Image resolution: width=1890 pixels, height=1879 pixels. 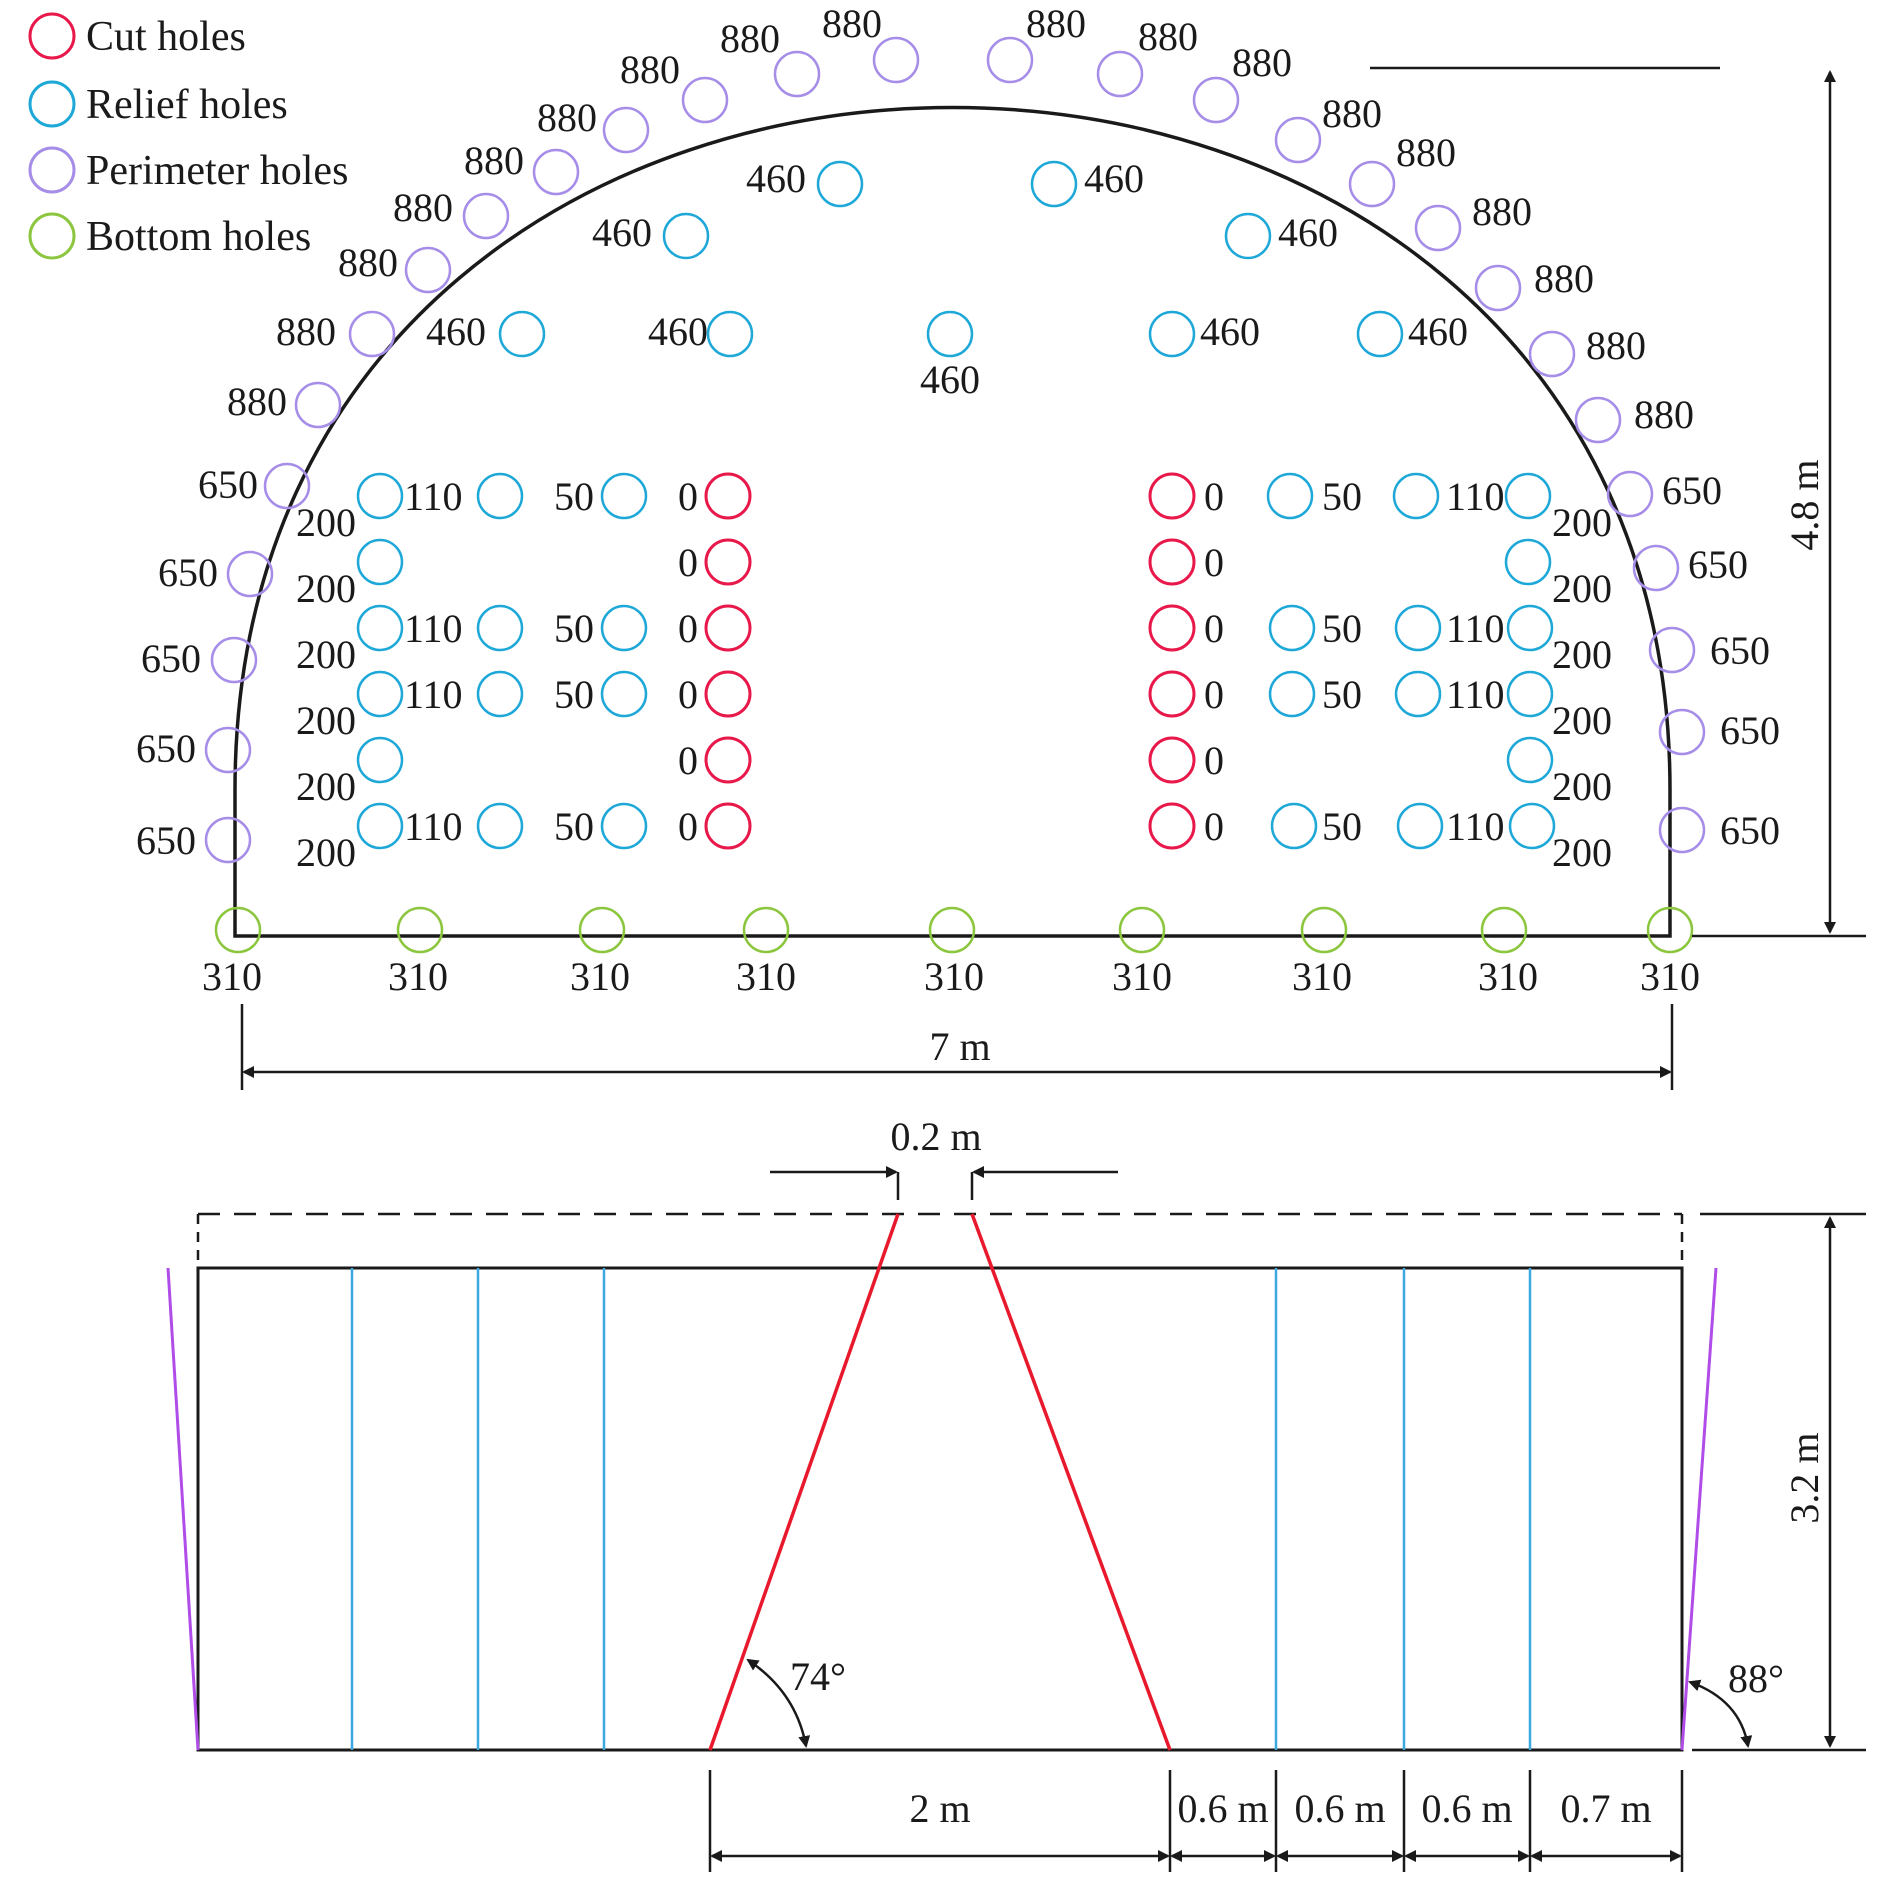 I want to click on cut-holes-left: 0 0 0 0 0 0, so click(x=715, y=661).